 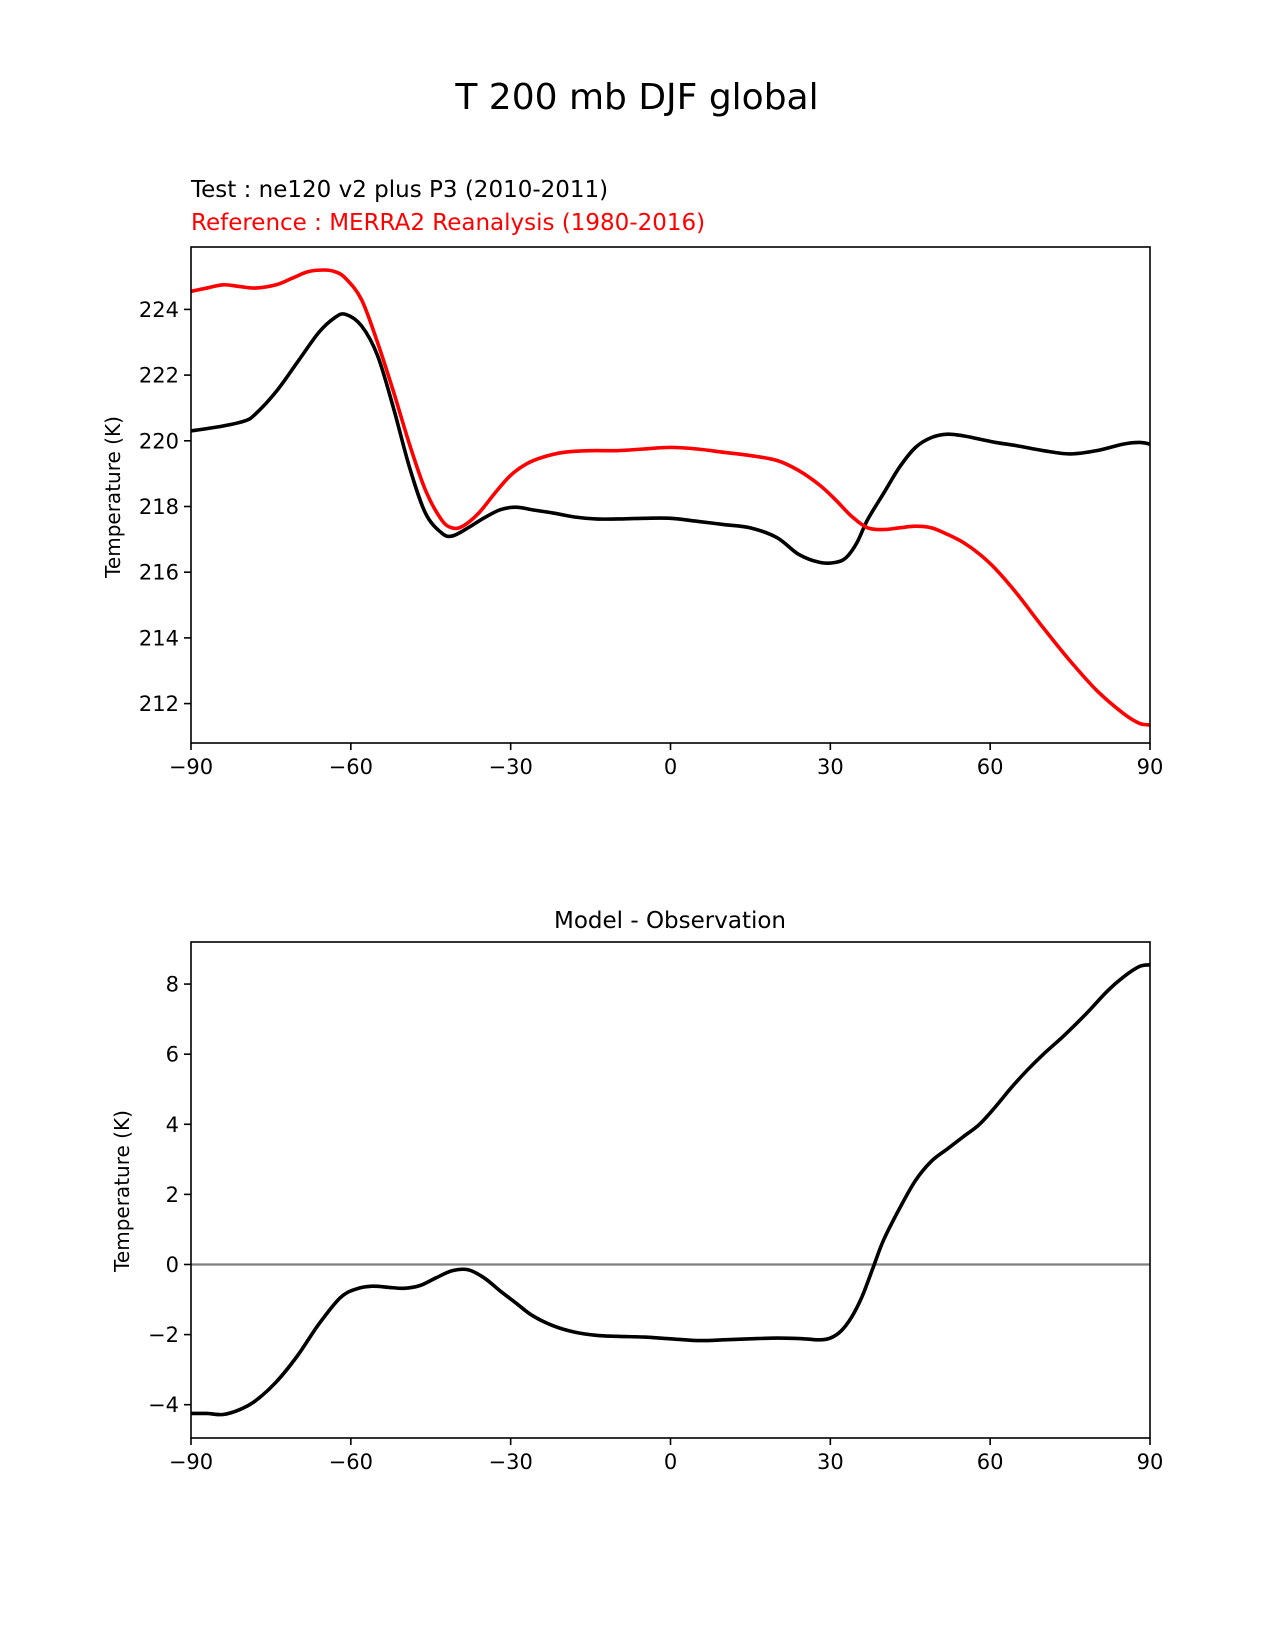 I want to click on top-xtick-label: 60, so click(x=990, y=767).